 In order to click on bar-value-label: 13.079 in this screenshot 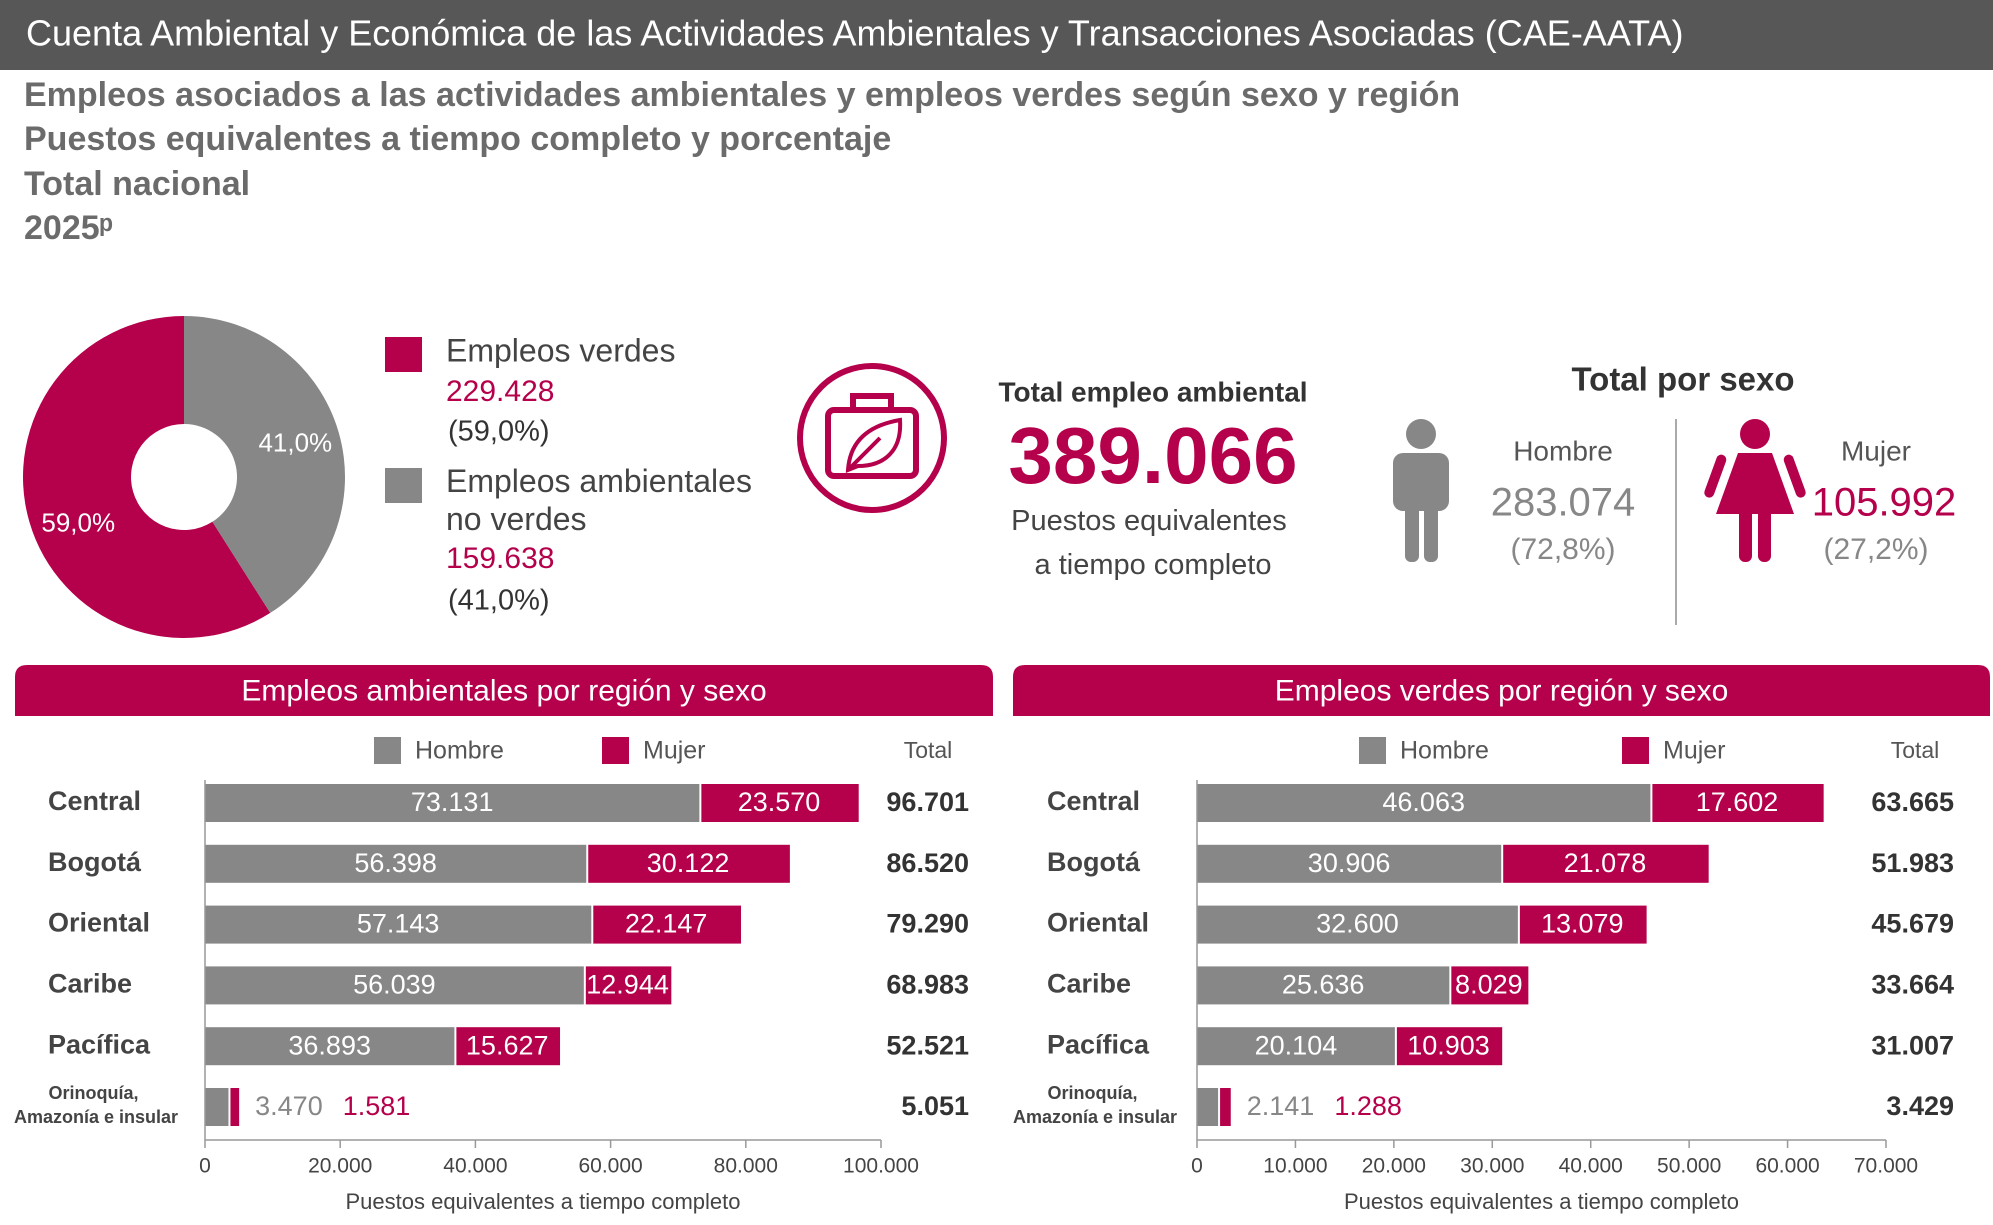, I will do `click(1582, 924)`.